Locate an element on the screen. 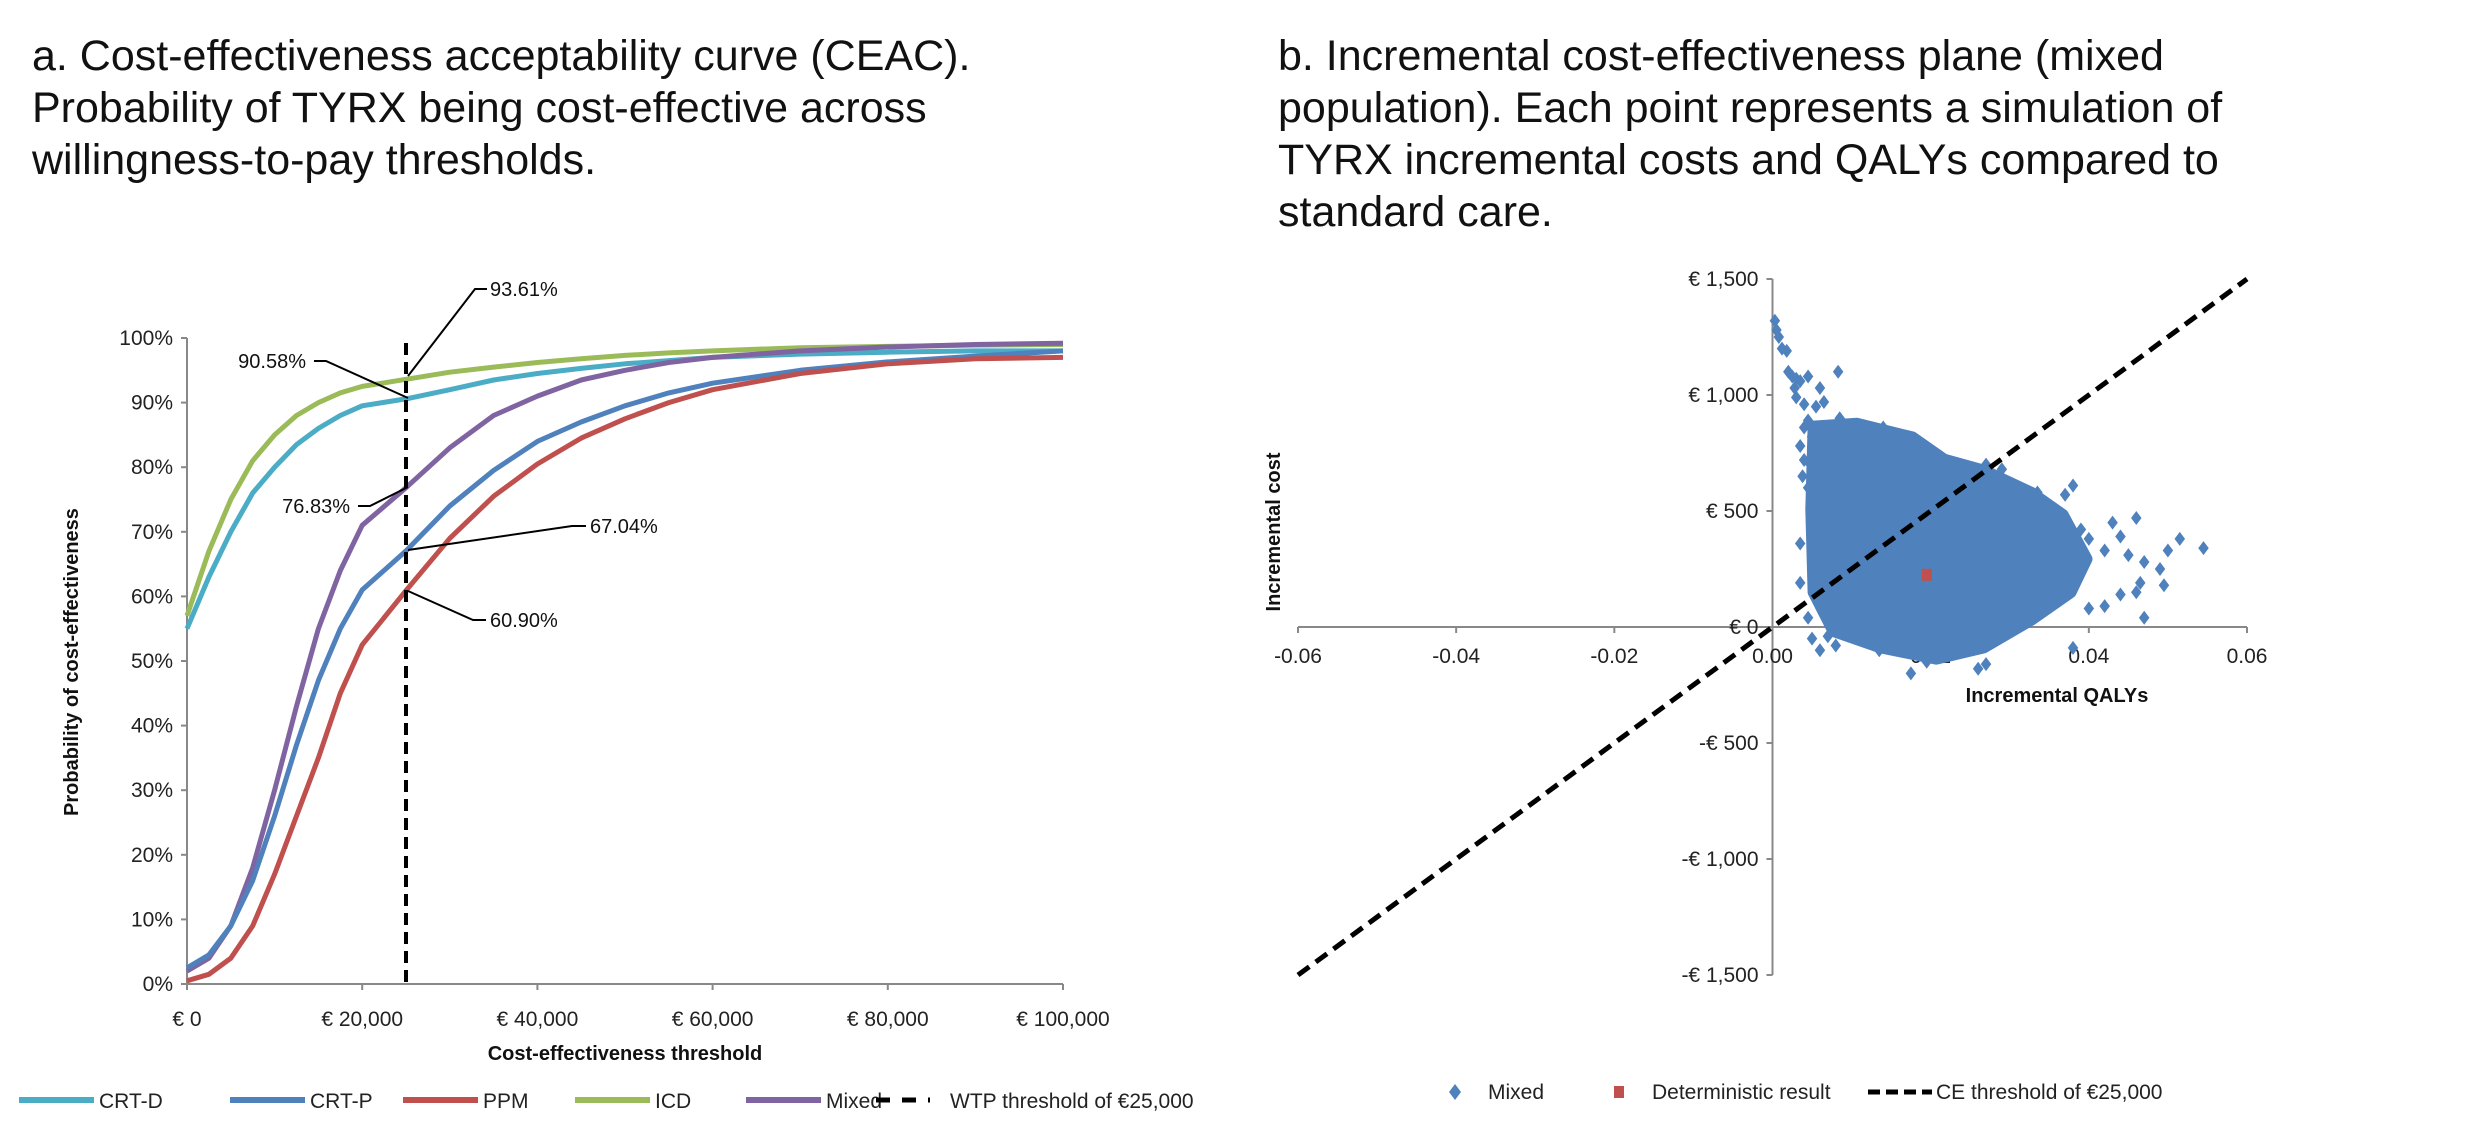 The image size is (2475, 1121). x-tick-label: 0.06 is located at coordinates (2247, 656).